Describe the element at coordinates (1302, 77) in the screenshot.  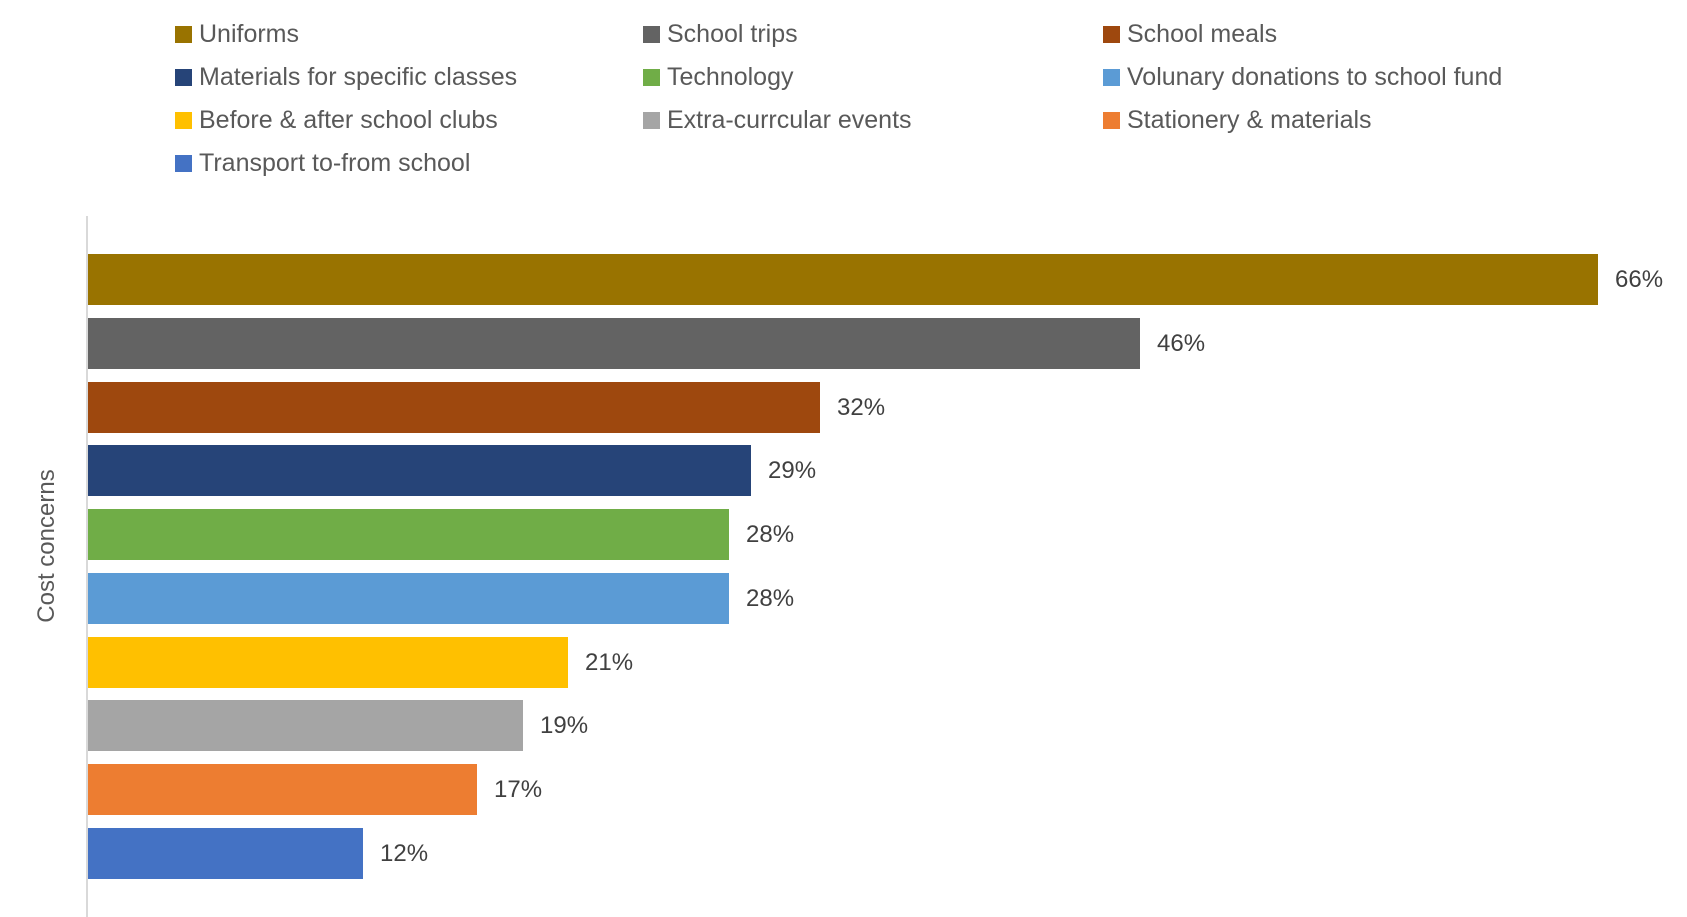
I see `legend-item: Volunary donations to school fund` at that location.